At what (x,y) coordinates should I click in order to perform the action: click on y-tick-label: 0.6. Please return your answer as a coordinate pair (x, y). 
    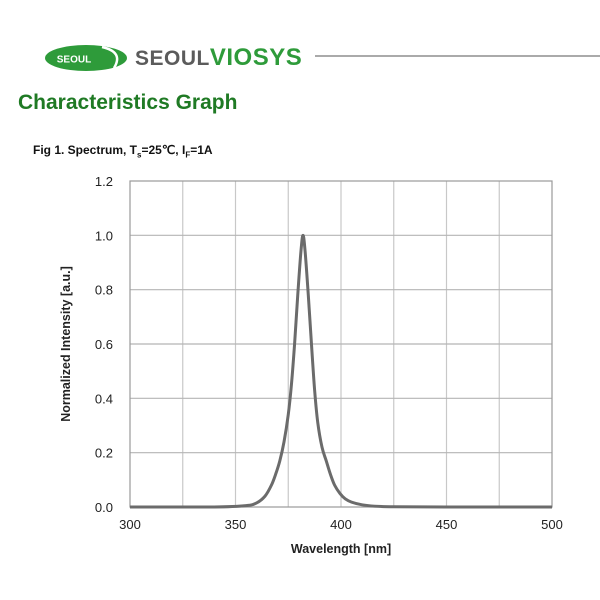
    Looking at the image, I should click on (104, 344).